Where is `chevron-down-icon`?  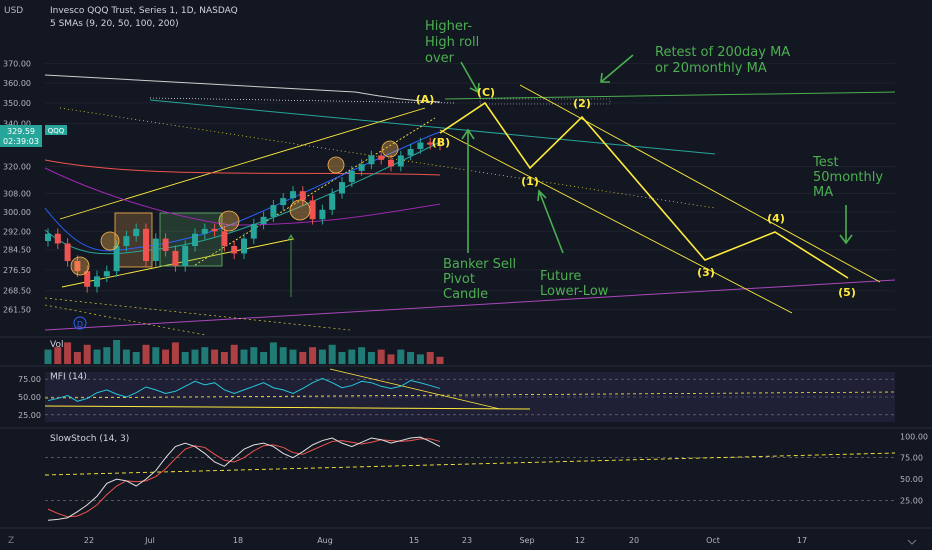
chevron-down-icon is located at coordinates (912, 542).